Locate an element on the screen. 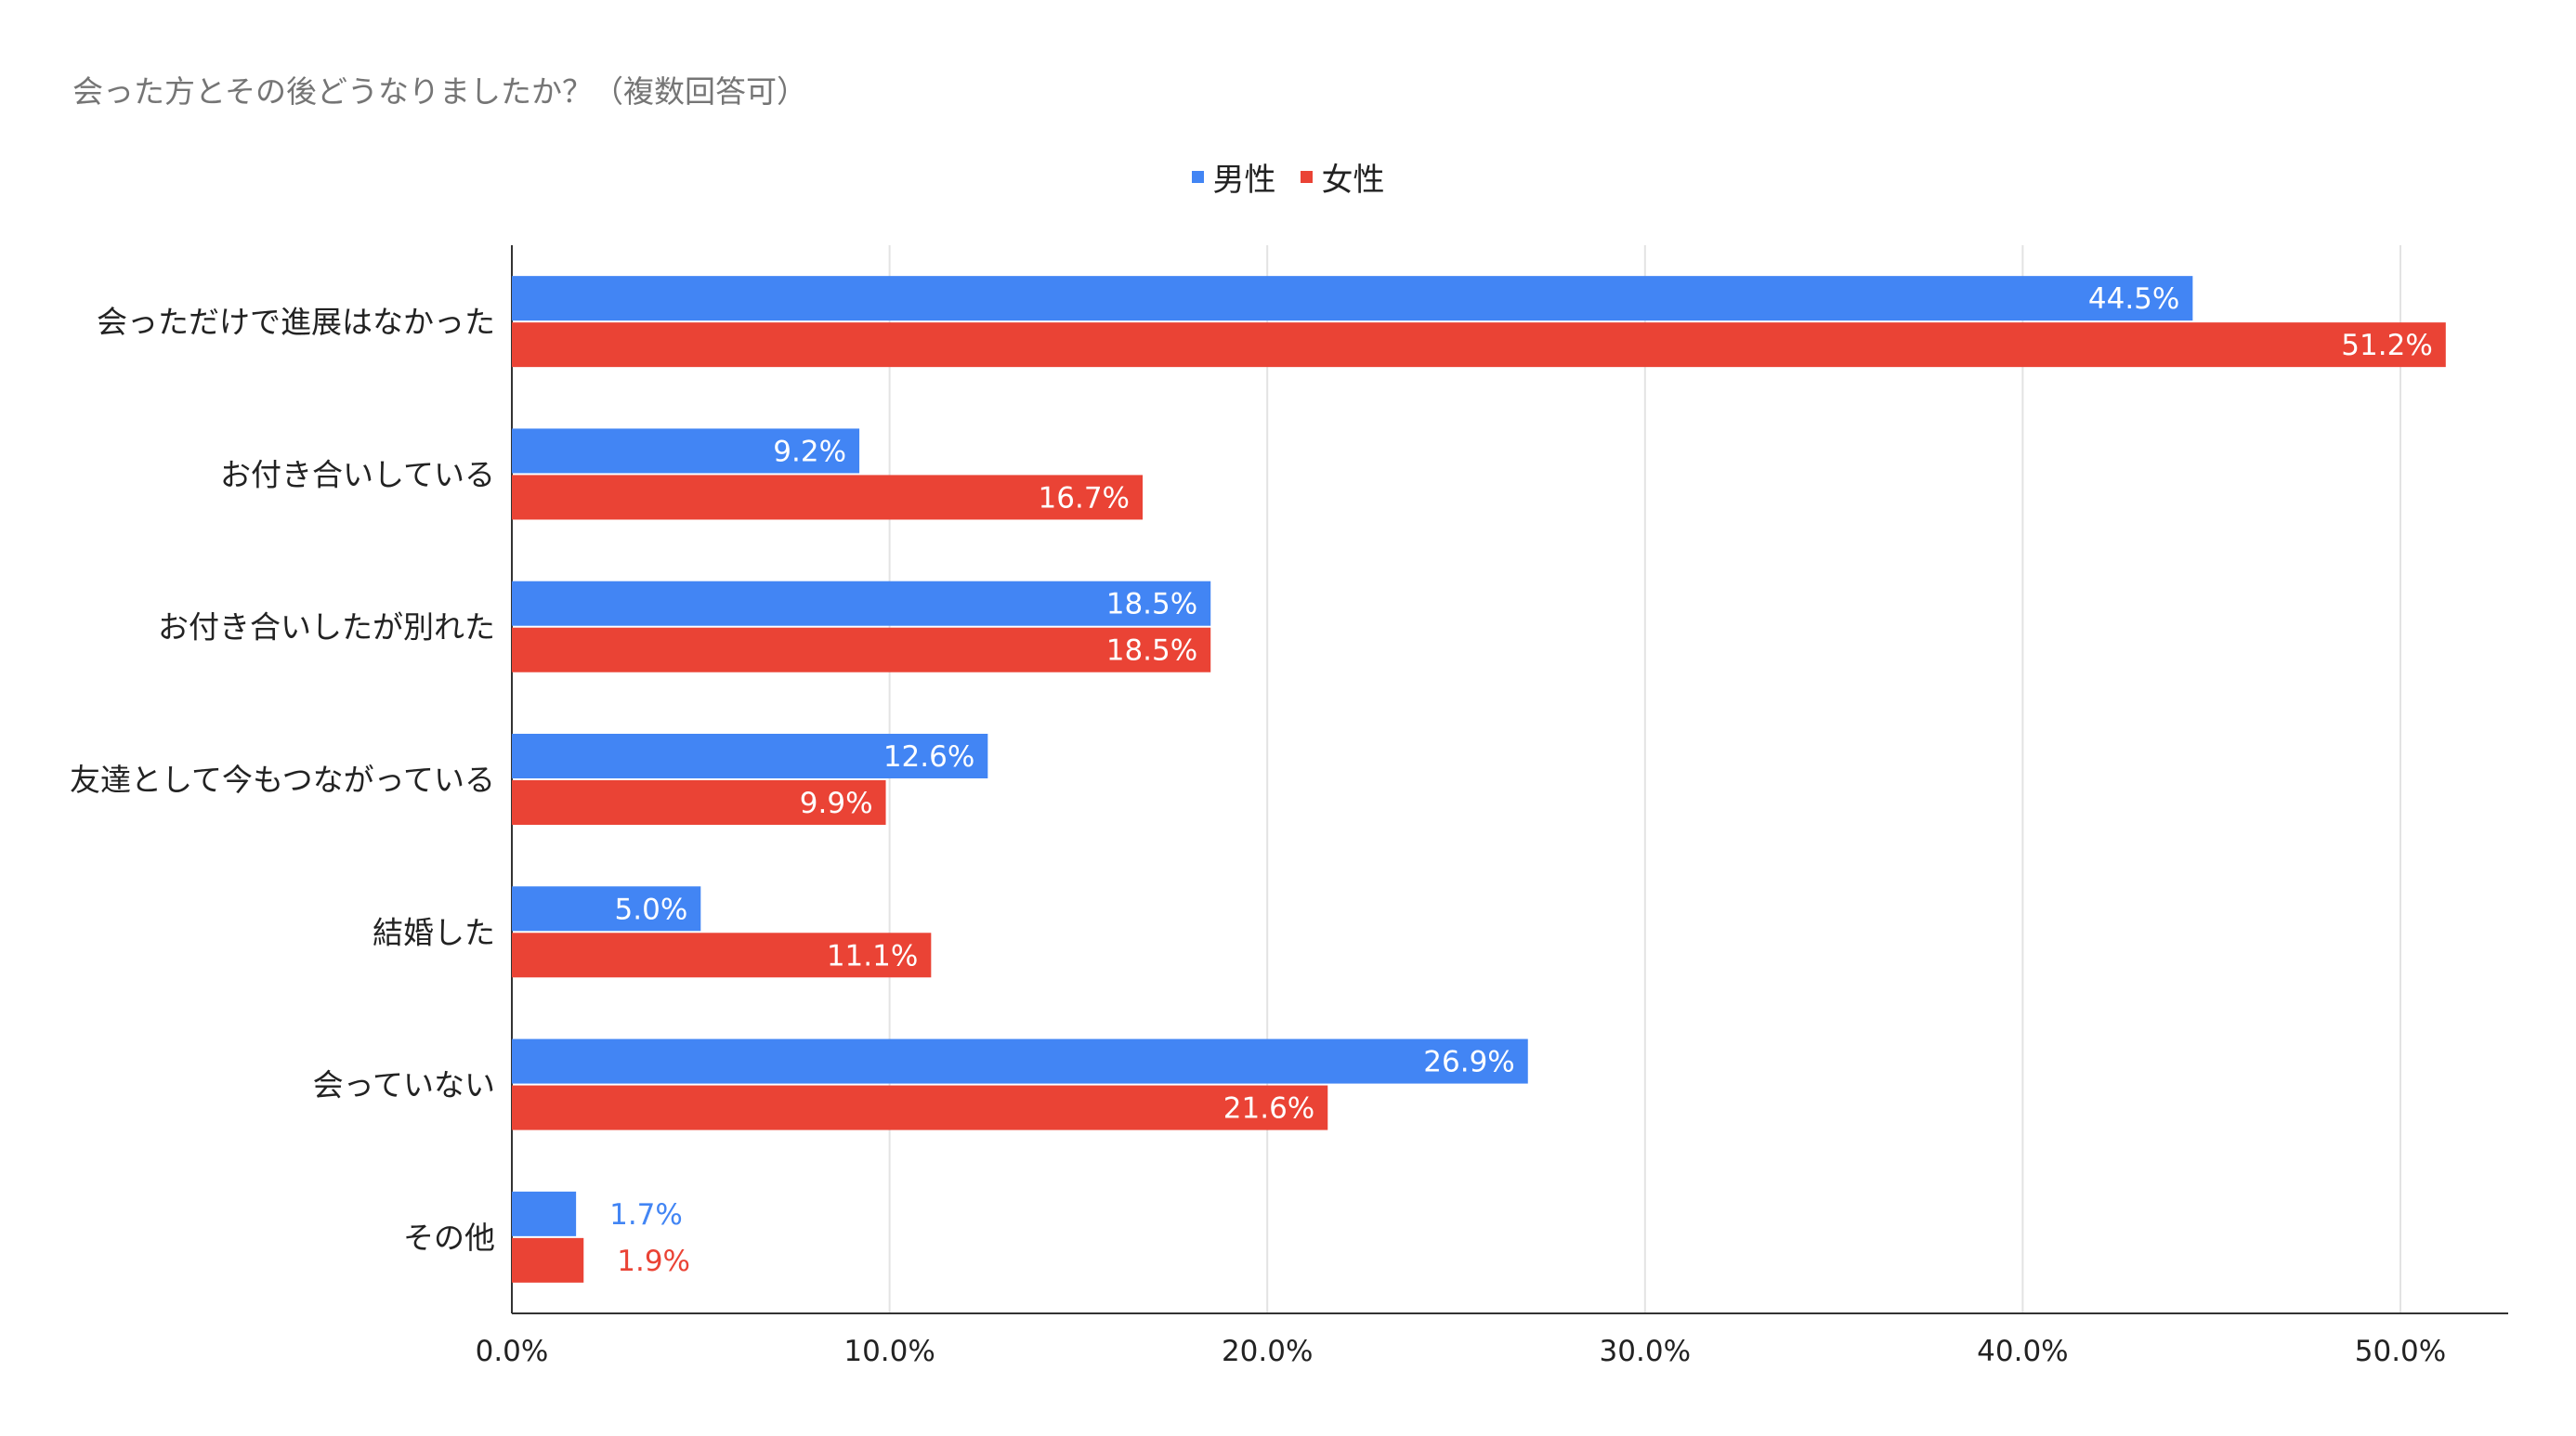 This screenshot has width=2576, height=1436. legend-item-female: 女性 is located at coordinates (1342, 177).